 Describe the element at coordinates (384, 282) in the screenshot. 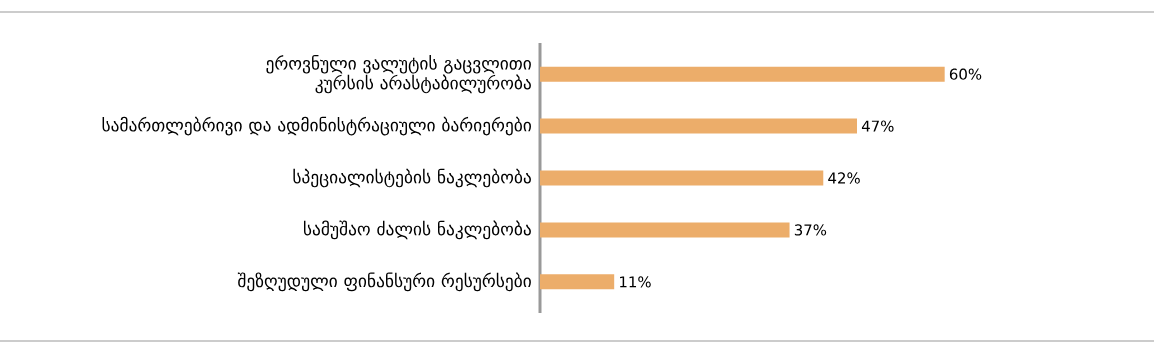

I see `y-tick-label: შეზღუდული ფინანსური რესურსები` at that location.